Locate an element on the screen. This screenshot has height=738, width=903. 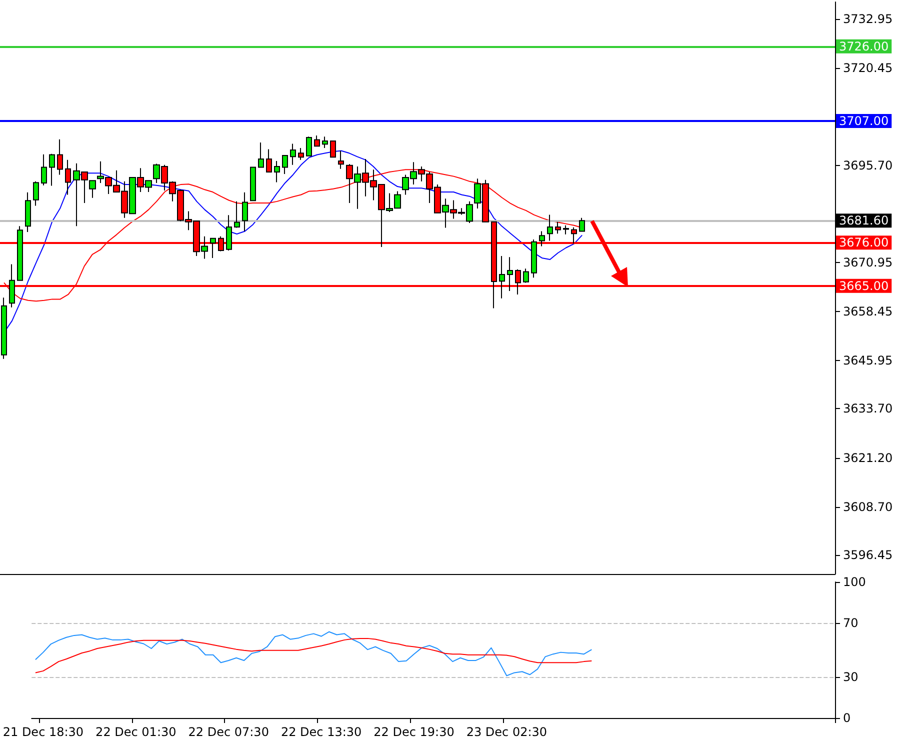
y-tick-label: 30 is located at coordinates (850, 677).